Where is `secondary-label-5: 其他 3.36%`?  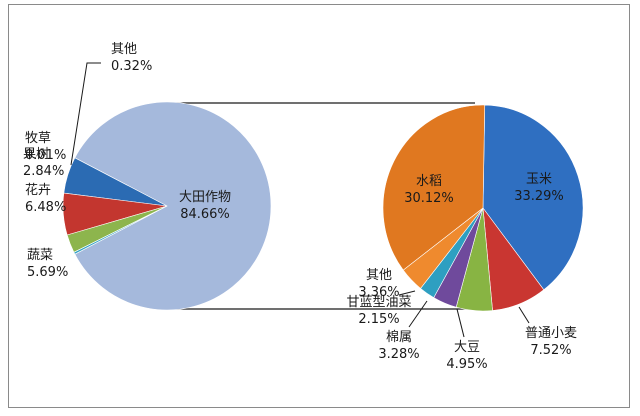
secondary-label-5: 其他 3.36% is located at coordinates (378, 284).